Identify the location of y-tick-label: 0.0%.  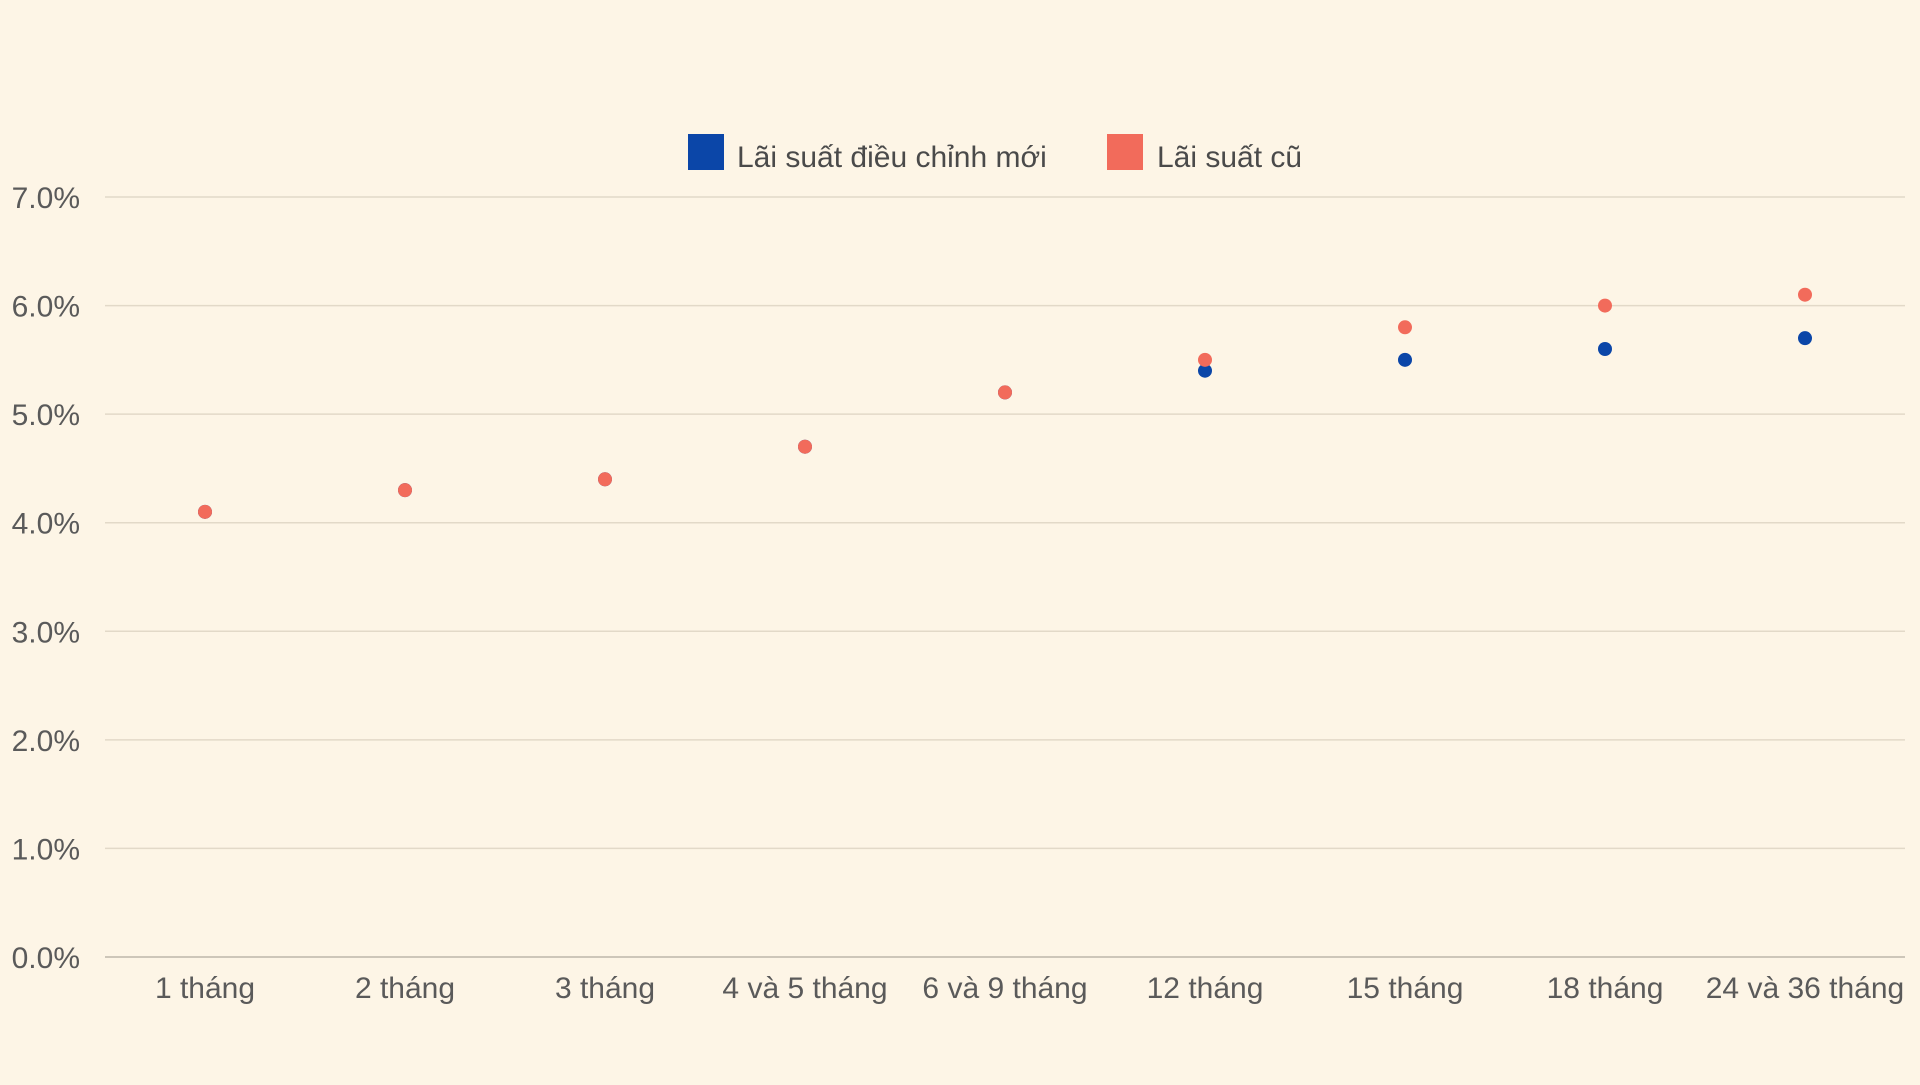
(46, 958).